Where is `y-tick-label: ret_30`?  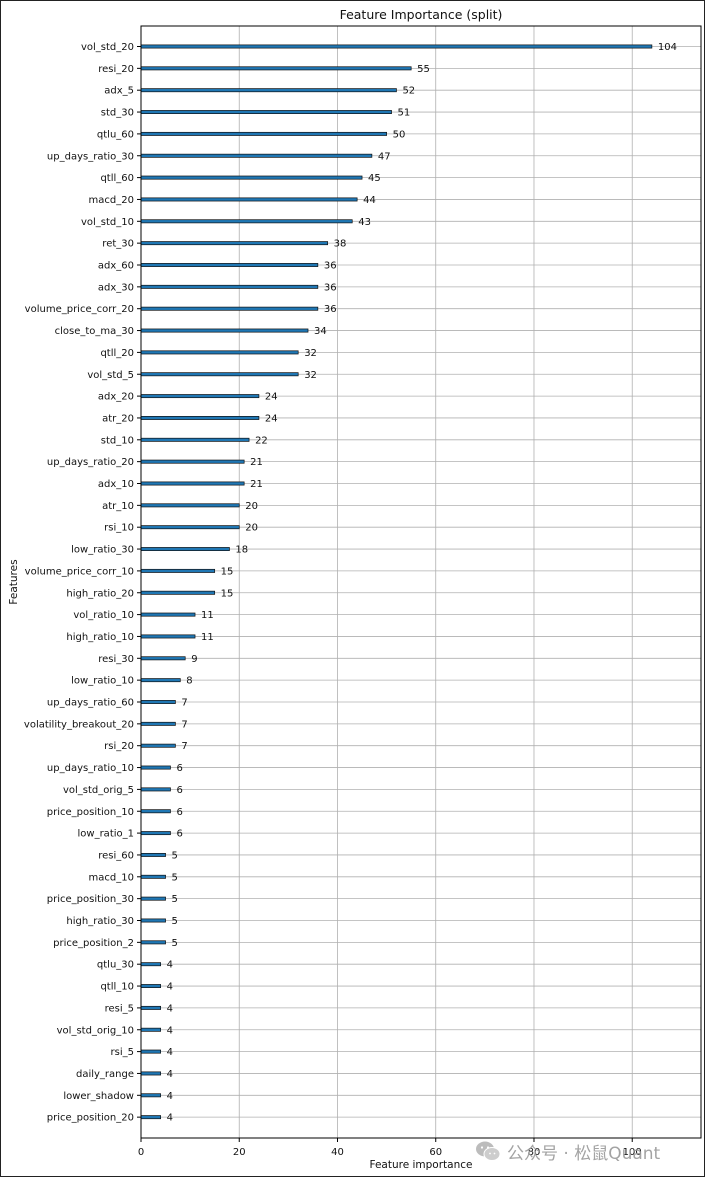 y-tick-label: ret_30 is located at coordinates (118, 244).